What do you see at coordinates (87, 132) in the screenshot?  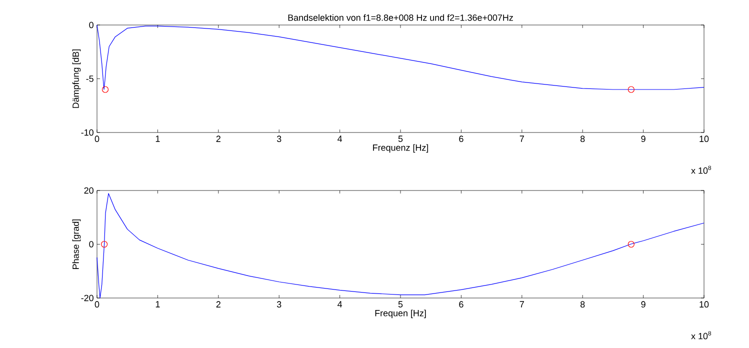 I see `y-tick-label: -10` at bounding box center [87, 132].